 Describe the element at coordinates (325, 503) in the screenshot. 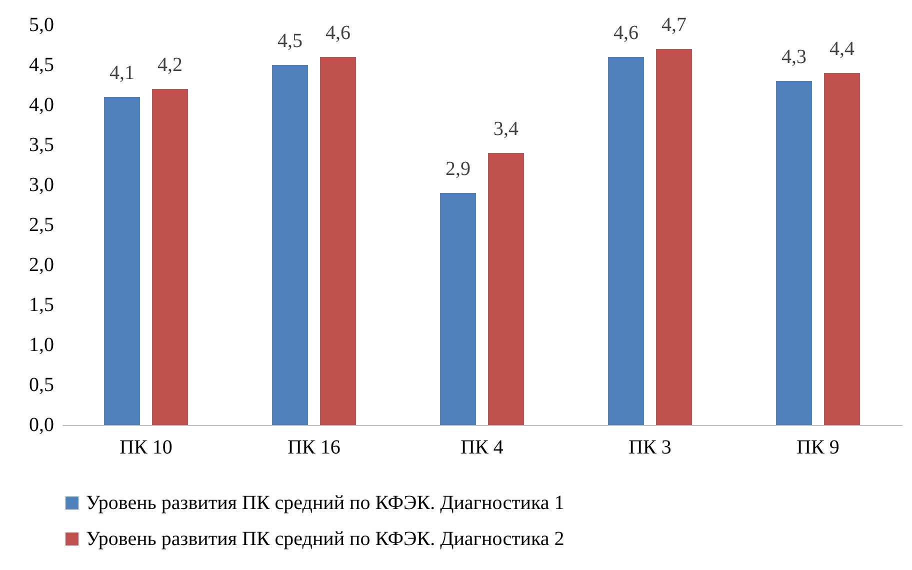

I see `legend-label: Уровень развития ПК средний по КФЭК. Диагностика 1` at that location.